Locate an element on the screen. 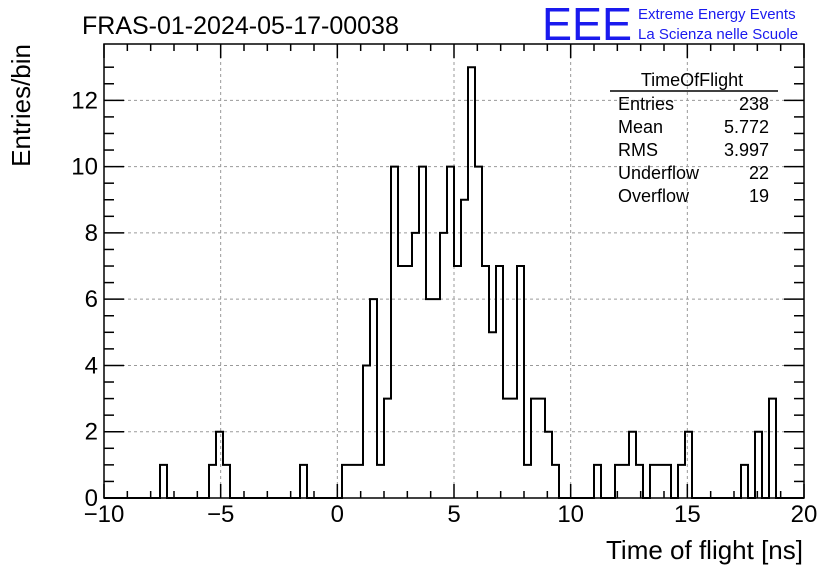 This screenshot has width=836, height=577. stats-row-value: 3.997 is located at coordinates (746, 150).